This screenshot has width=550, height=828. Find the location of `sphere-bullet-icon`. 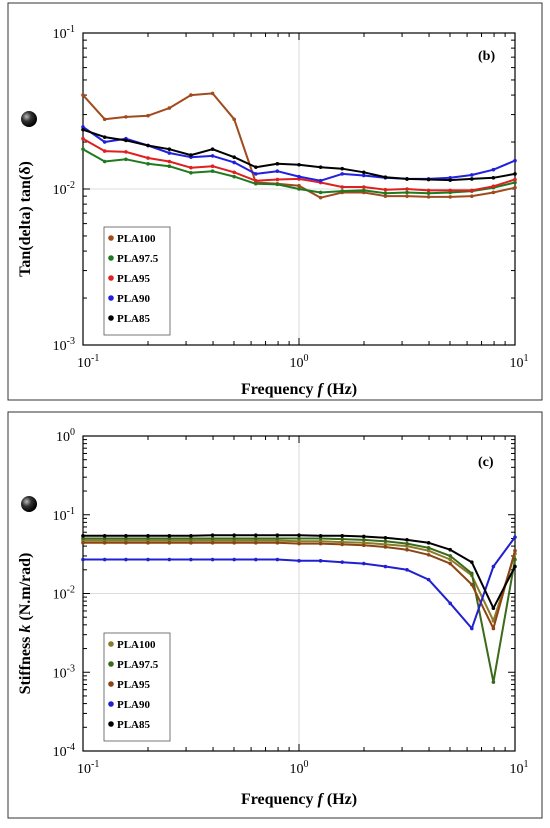

sphere-bullet-icon is located at coordinates (29, 119).